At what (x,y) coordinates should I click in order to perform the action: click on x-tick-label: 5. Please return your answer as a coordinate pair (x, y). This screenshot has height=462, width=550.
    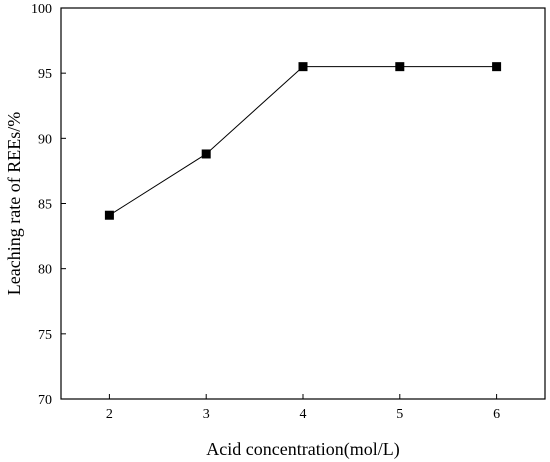
    Looking at the image, I should click on (399, 414).